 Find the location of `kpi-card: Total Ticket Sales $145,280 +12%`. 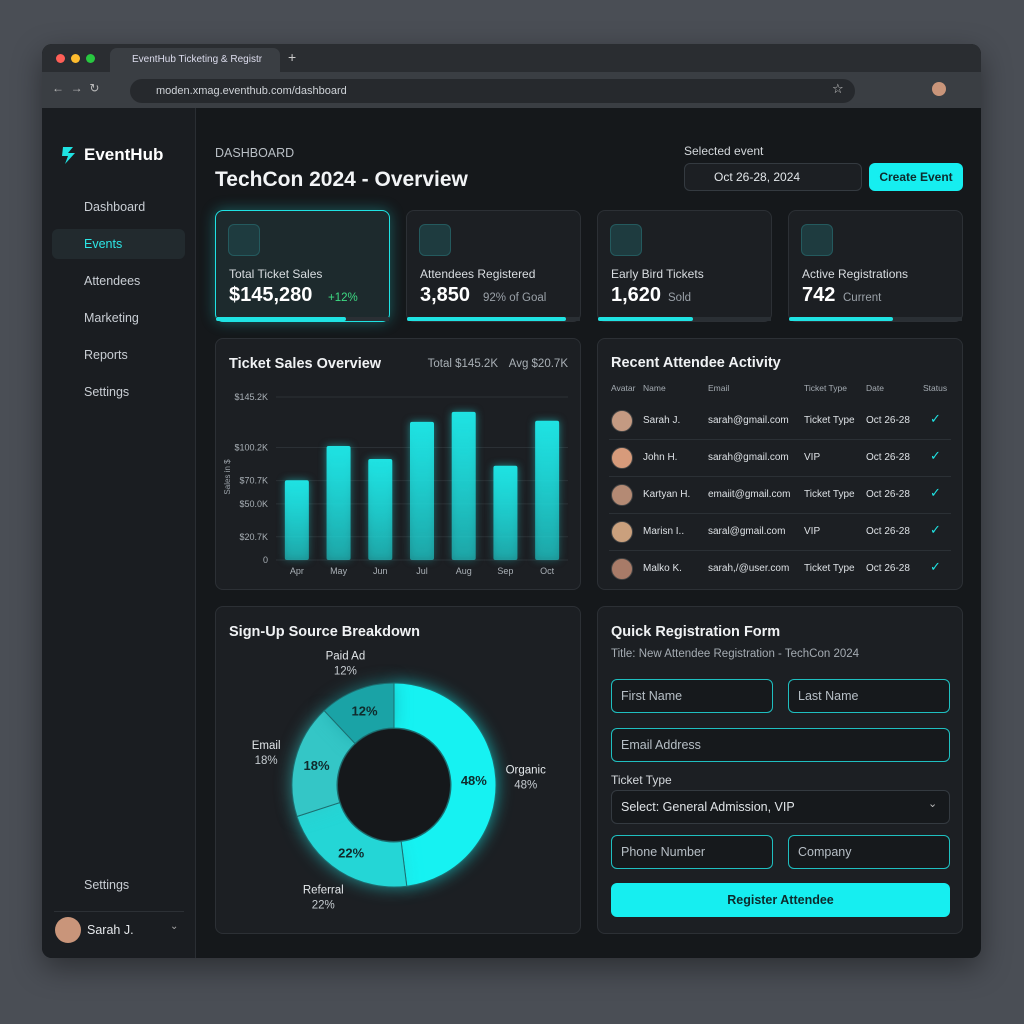

kpi-card: Total Ticket Sales $145,280 +12% is located at coordinates (302, 266).